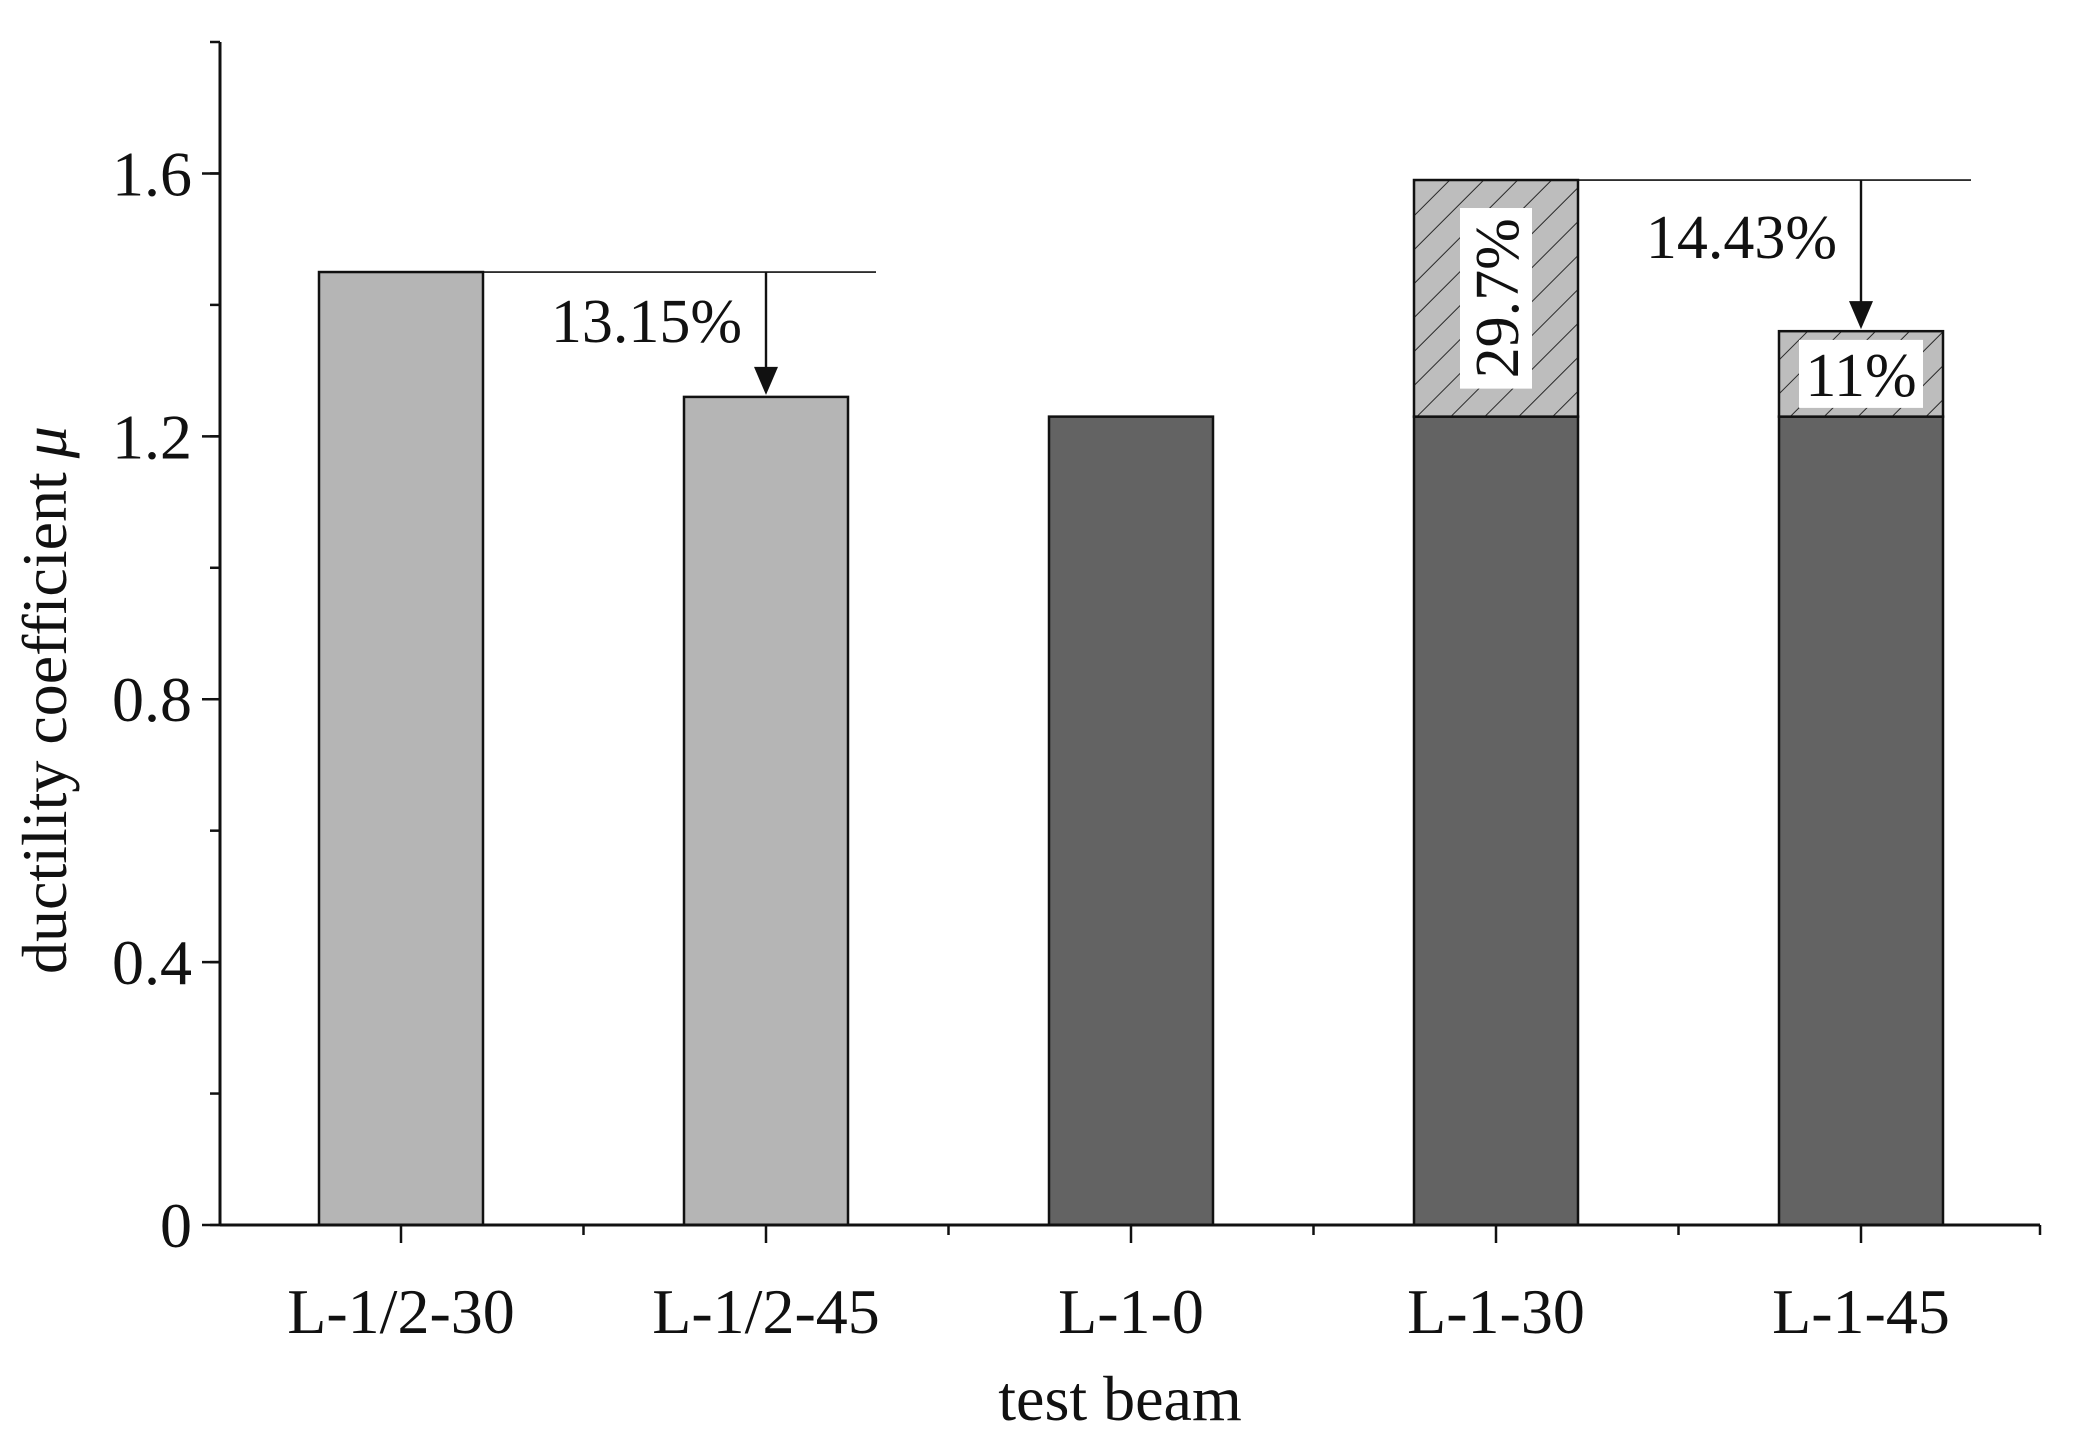 This screenshot has width=2096, height=1450. I want to click on y-axis-title-symbol: μ, so click(44, 442).